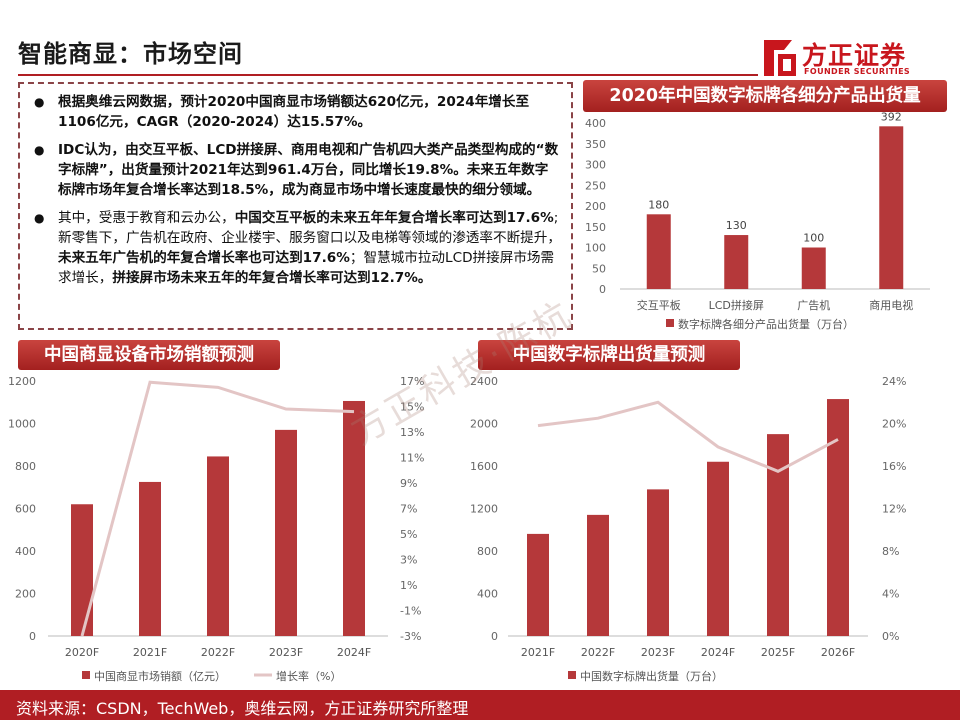 The height and width of the screenshot is (720, 960). What do you see at coordinates (150, 652) in the screenshot?
I see `x-tick-label: 2021F` at bounding box center [150, 652].